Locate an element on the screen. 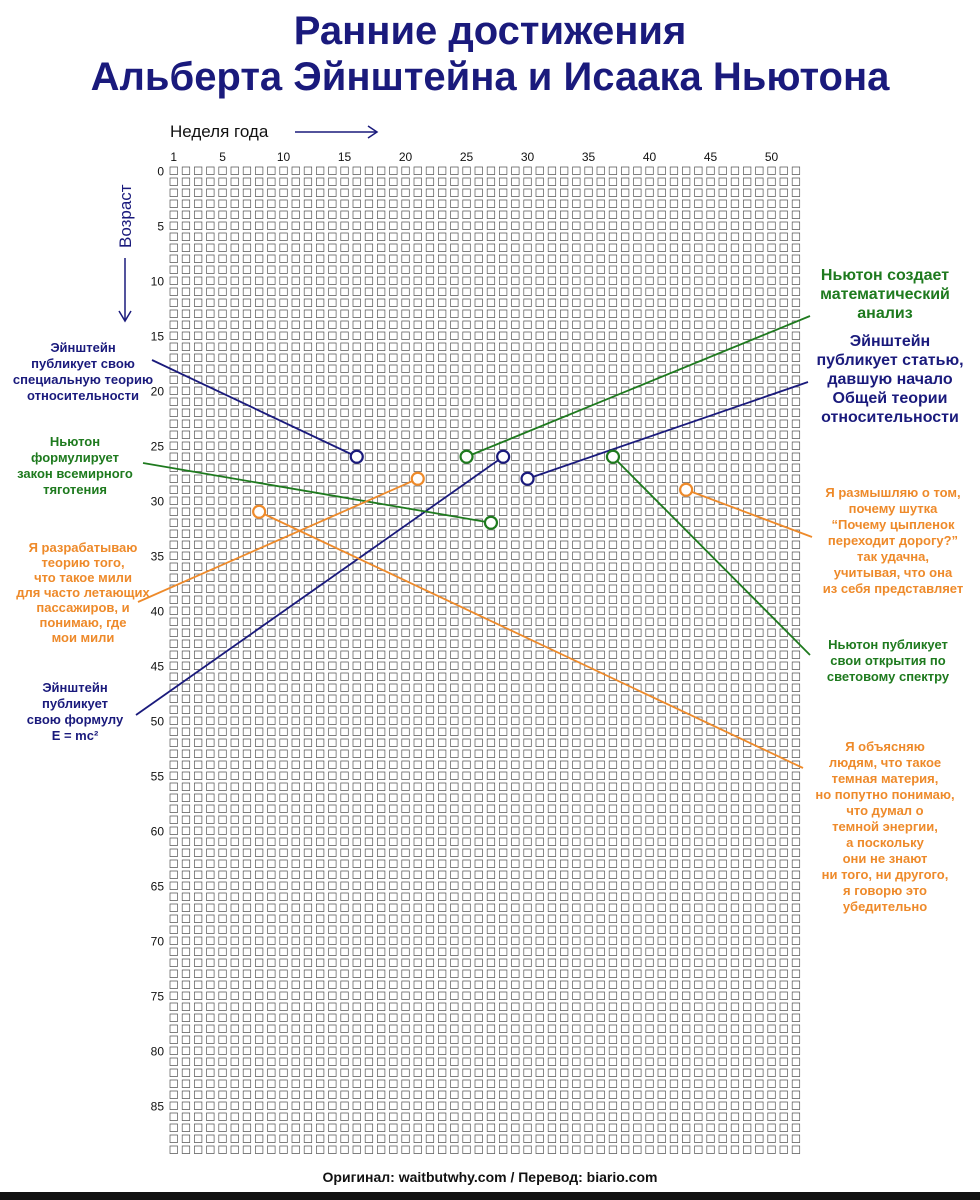 This screenshot has height=1200, width=980. annotation-line: а поскольку is located at coordinates (885, 842).